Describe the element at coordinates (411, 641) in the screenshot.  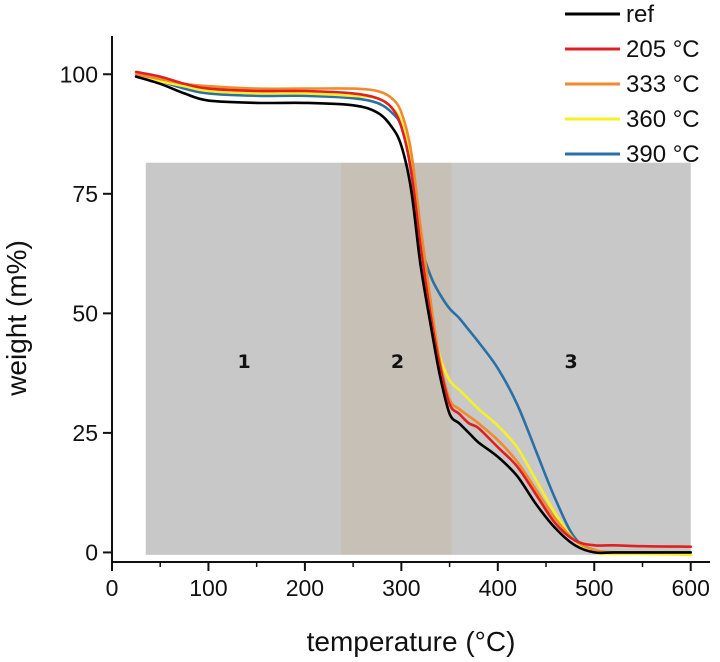
I see `x-axis-title: temperature (°C)` at that location.